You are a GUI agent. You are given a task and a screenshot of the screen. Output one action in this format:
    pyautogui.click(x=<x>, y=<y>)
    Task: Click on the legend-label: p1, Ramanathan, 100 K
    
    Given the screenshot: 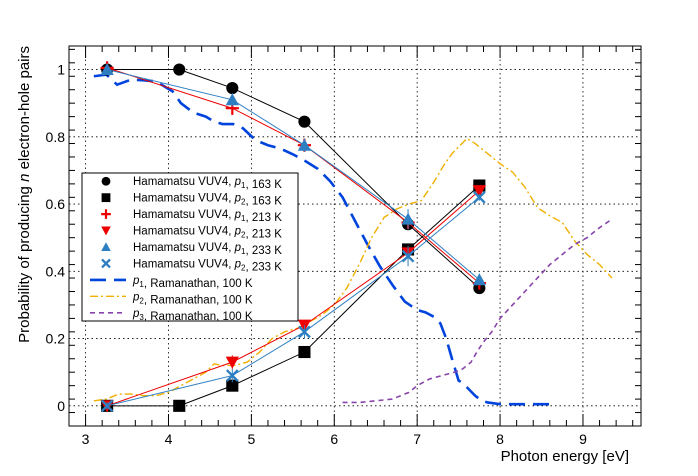 What is the action you would take?
    pyautogui.click(x=192, y=282)
    